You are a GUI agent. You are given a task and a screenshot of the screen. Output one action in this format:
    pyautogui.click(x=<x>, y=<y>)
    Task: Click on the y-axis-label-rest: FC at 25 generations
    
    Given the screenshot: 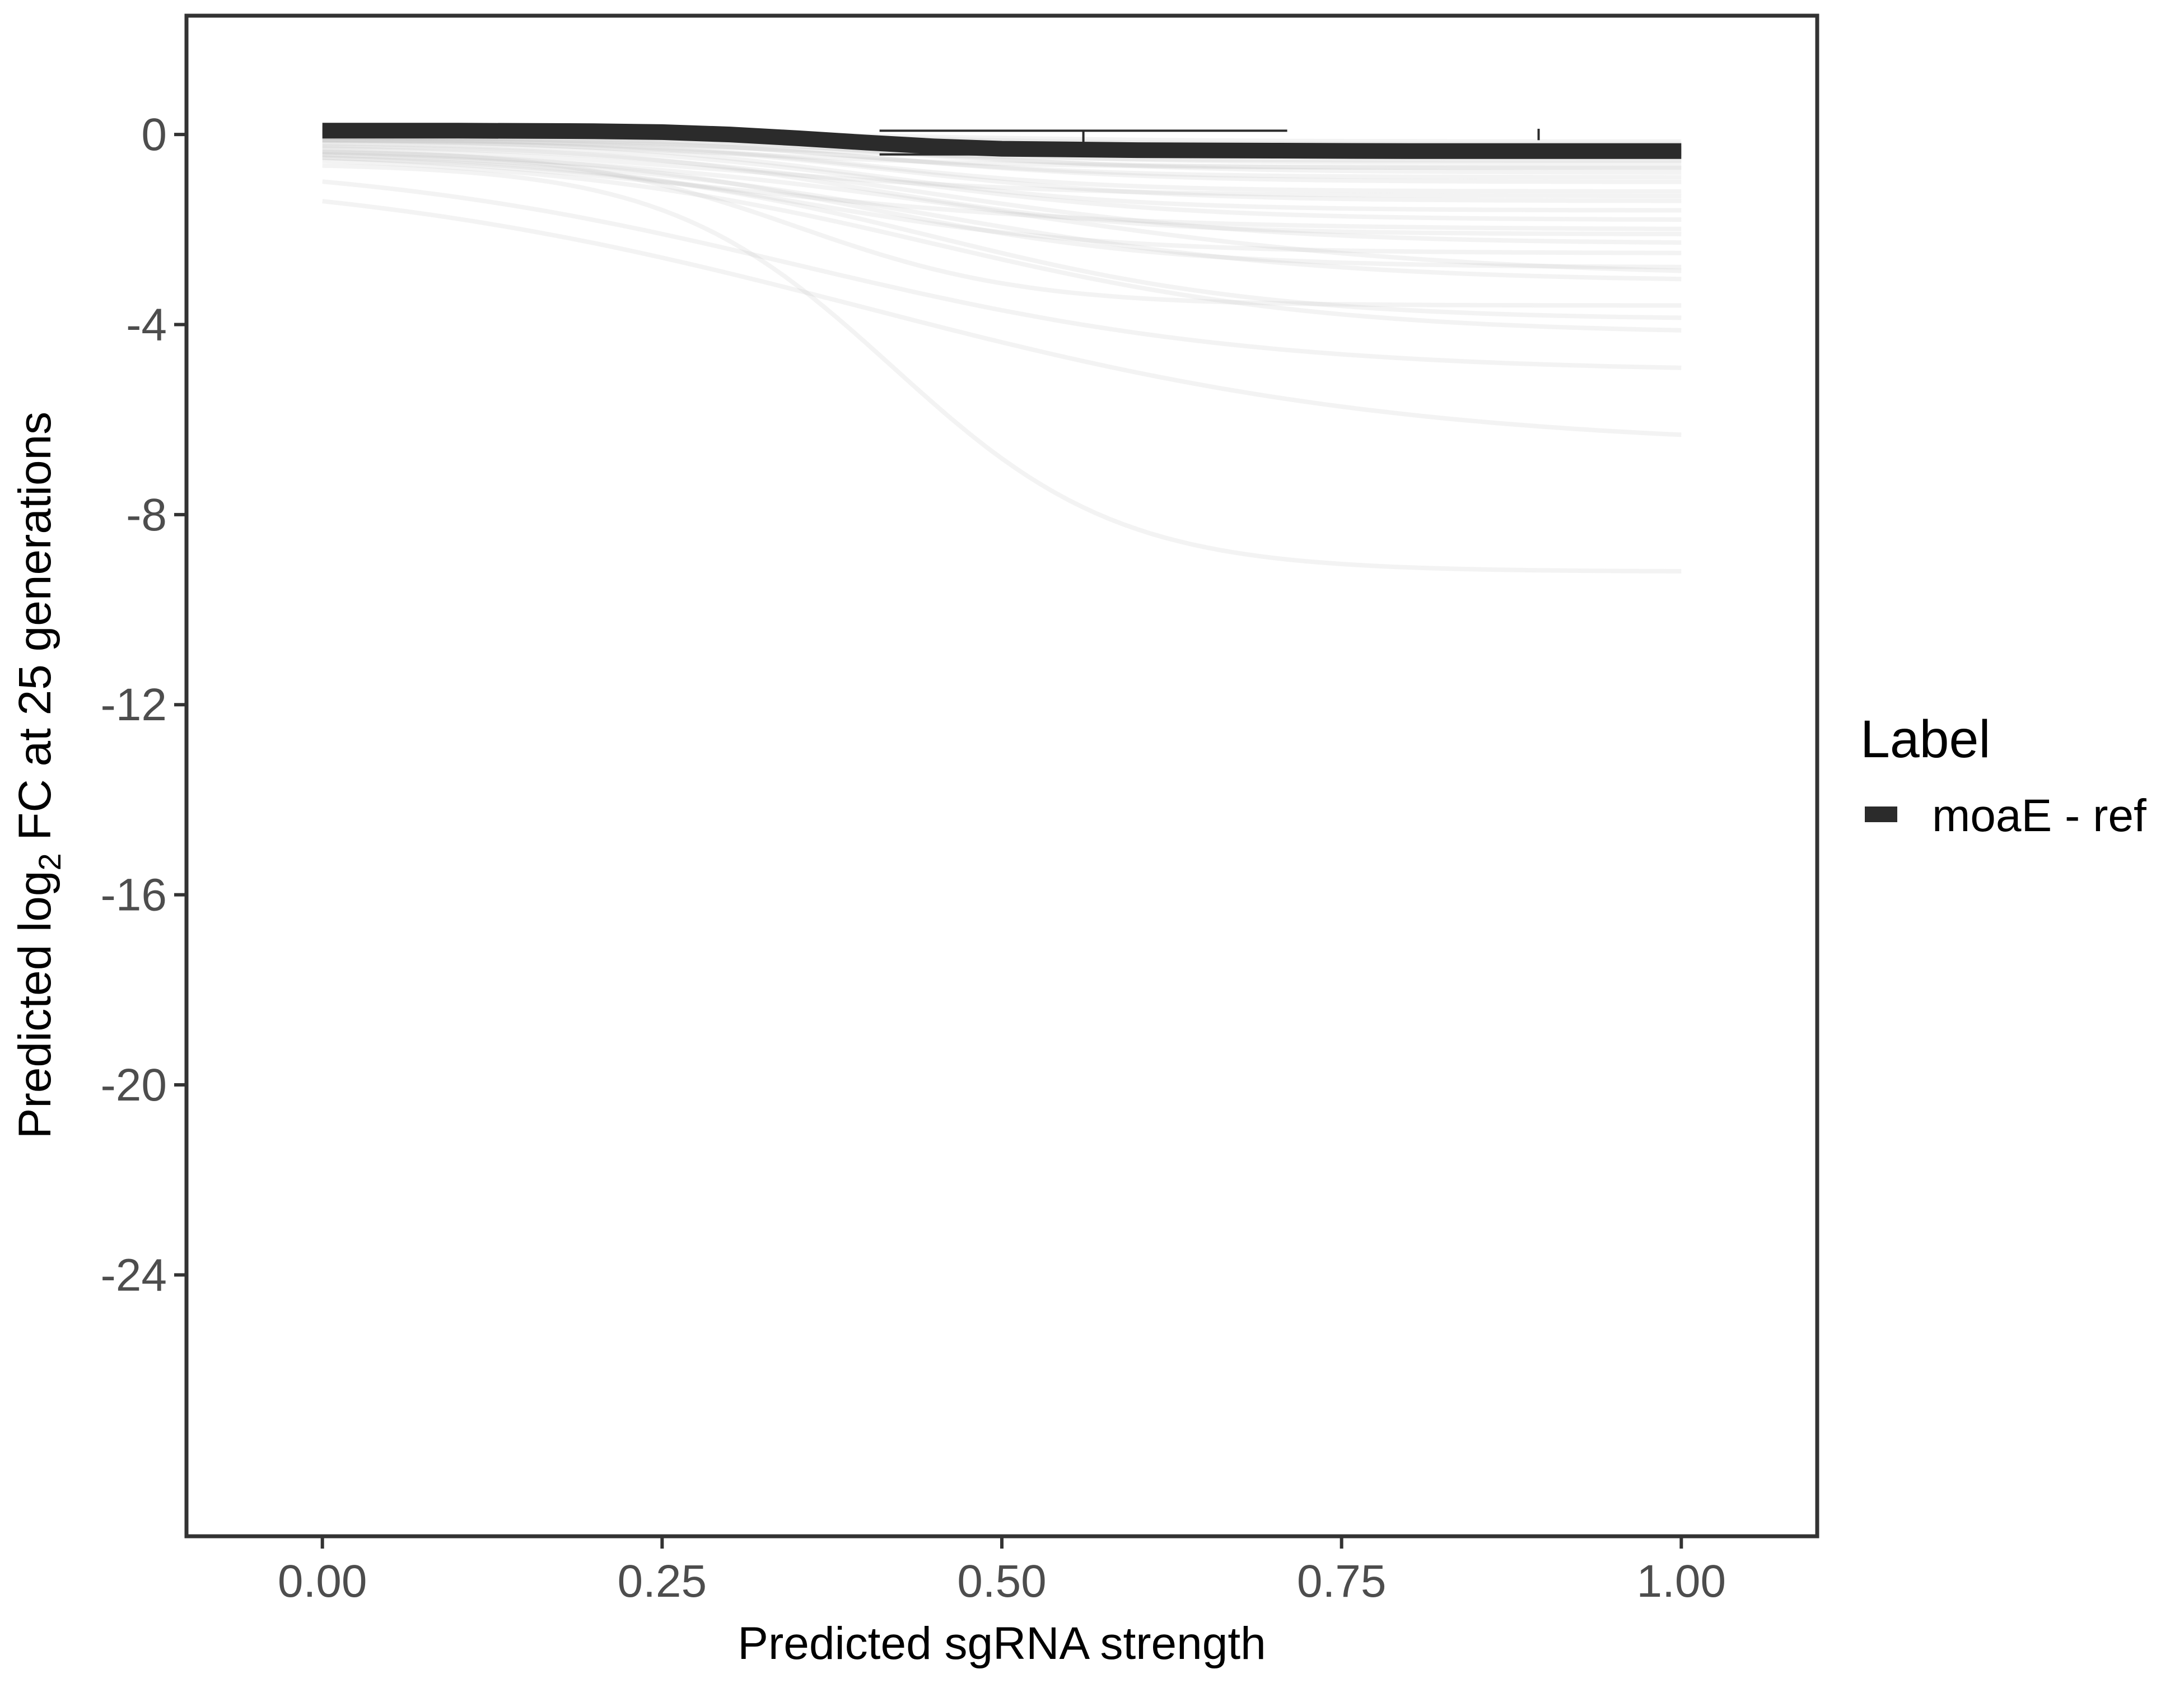 What is the action you would take?
    pyautogui.click(x=35, y=633)
    